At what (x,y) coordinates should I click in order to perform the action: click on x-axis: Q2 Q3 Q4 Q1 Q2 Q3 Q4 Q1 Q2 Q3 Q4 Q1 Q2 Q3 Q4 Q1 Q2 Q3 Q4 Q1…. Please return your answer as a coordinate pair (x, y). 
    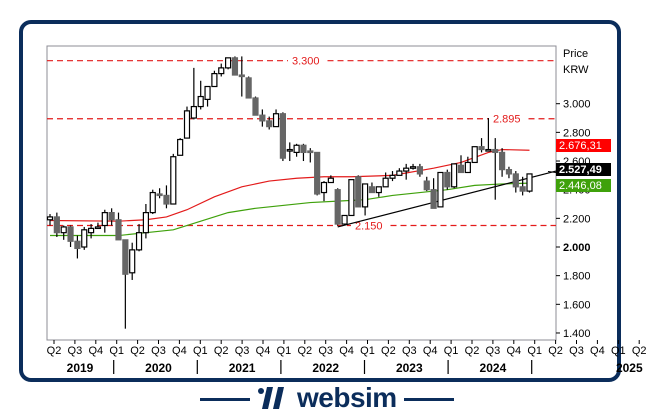
    Looking at the image, I should click on (347, 357).